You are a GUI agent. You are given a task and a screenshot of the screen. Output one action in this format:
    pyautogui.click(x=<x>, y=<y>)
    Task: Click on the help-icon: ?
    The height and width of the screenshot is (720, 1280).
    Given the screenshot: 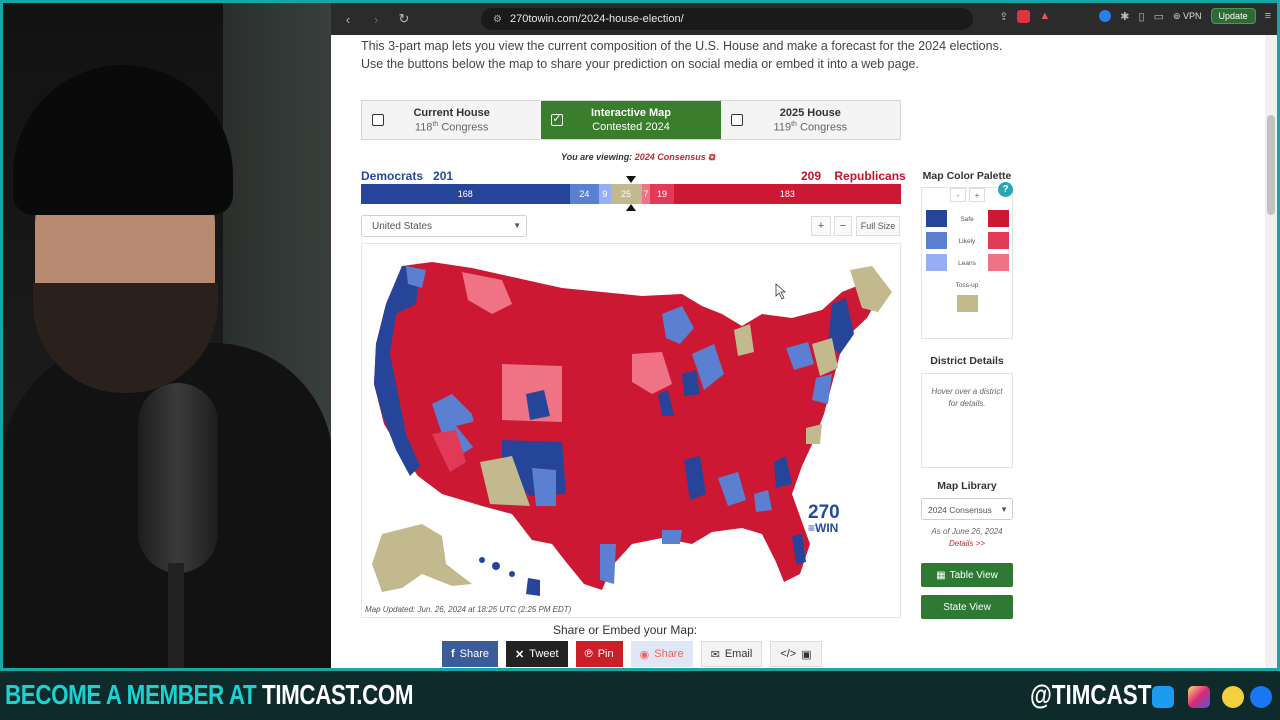 What is the action you would take?
    pyautogui.click(x=1005, y=189)
    